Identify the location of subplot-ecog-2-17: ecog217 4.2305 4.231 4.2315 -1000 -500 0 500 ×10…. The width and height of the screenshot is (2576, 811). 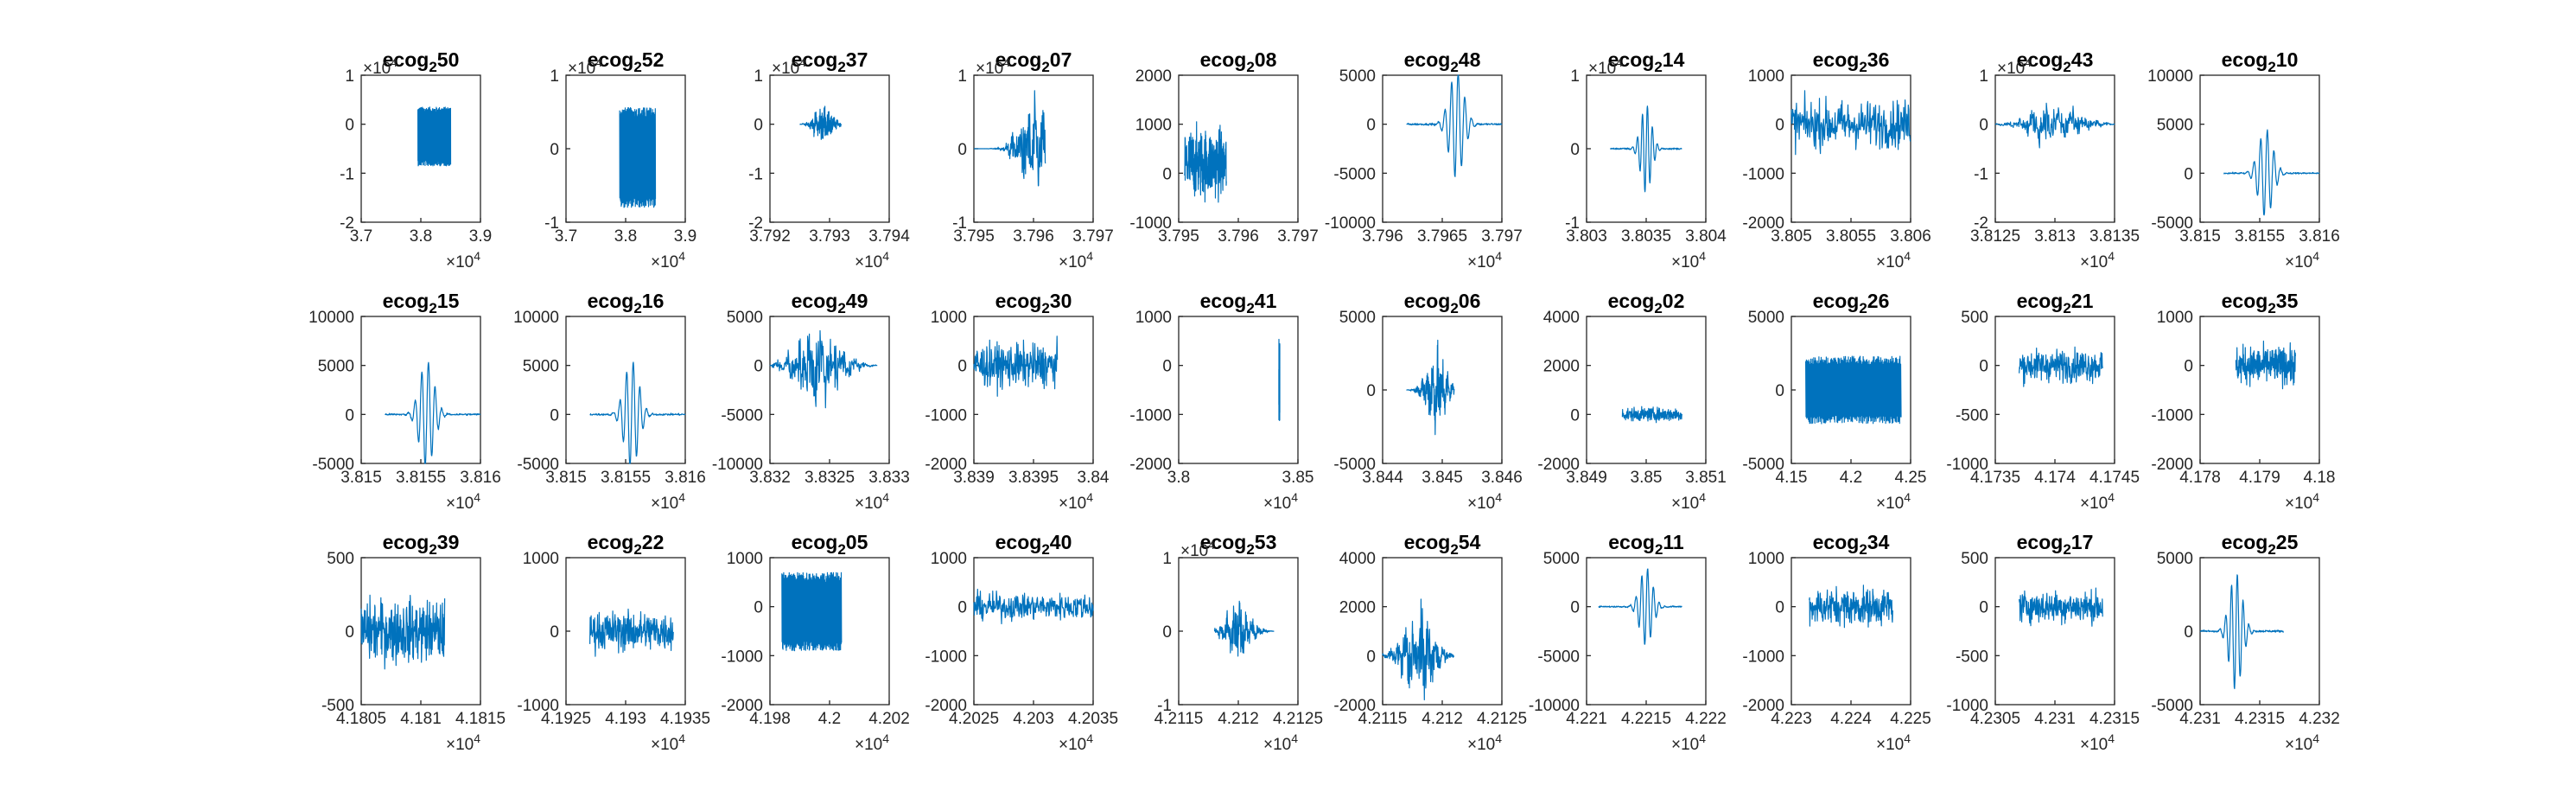
(2043, 642).